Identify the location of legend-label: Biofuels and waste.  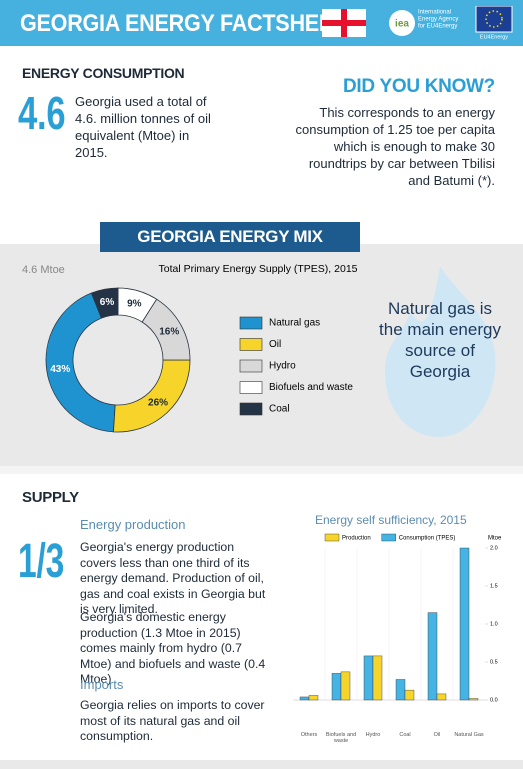
(311, 387).